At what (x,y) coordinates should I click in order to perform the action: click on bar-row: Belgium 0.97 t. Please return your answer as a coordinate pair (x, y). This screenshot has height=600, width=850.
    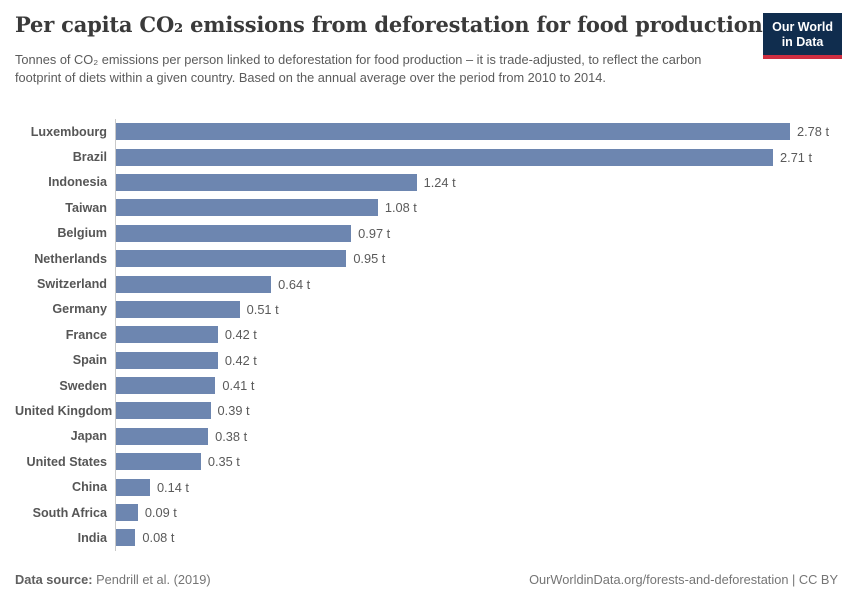
    Looking at the image, I should click on (428, 233).